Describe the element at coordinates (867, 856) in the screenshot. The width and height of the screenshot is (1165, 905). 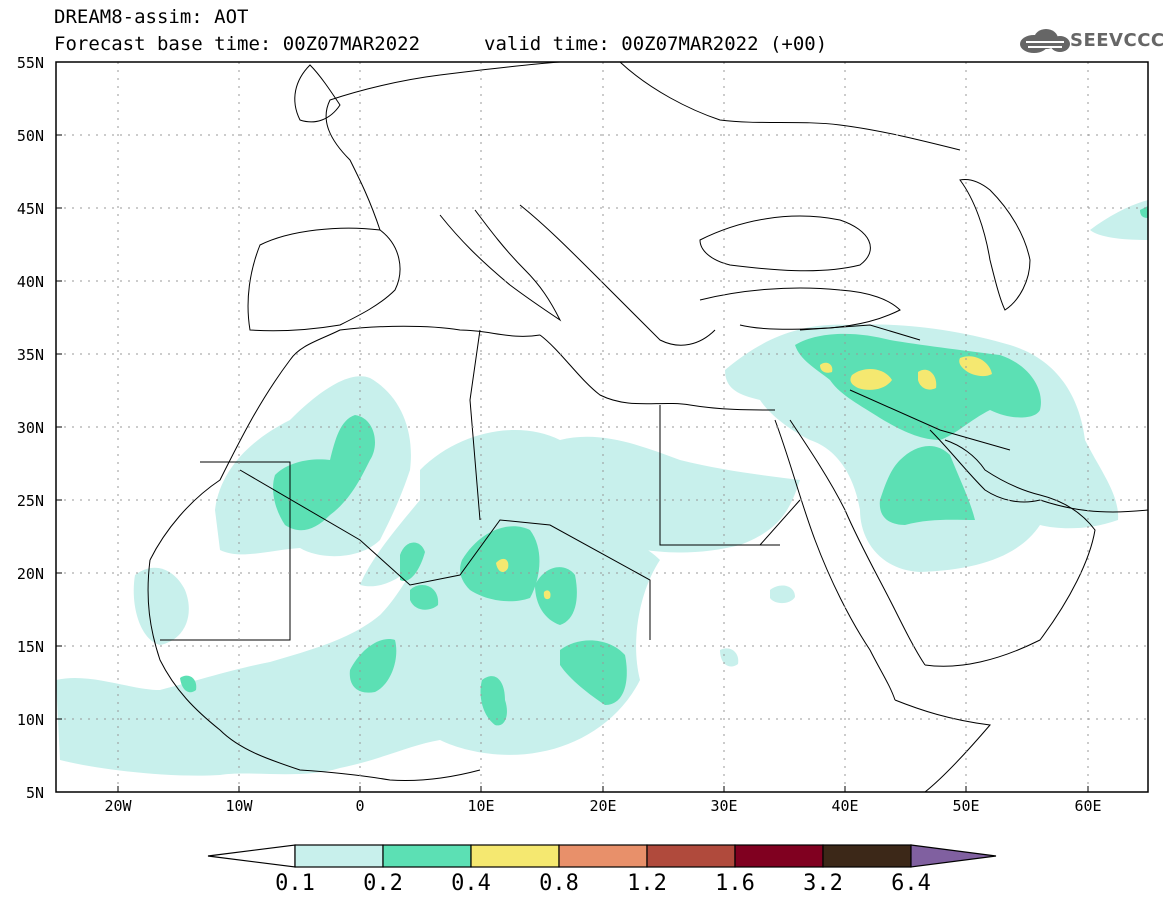
I see `colorbar-segment-3.2-6.4` at that location.